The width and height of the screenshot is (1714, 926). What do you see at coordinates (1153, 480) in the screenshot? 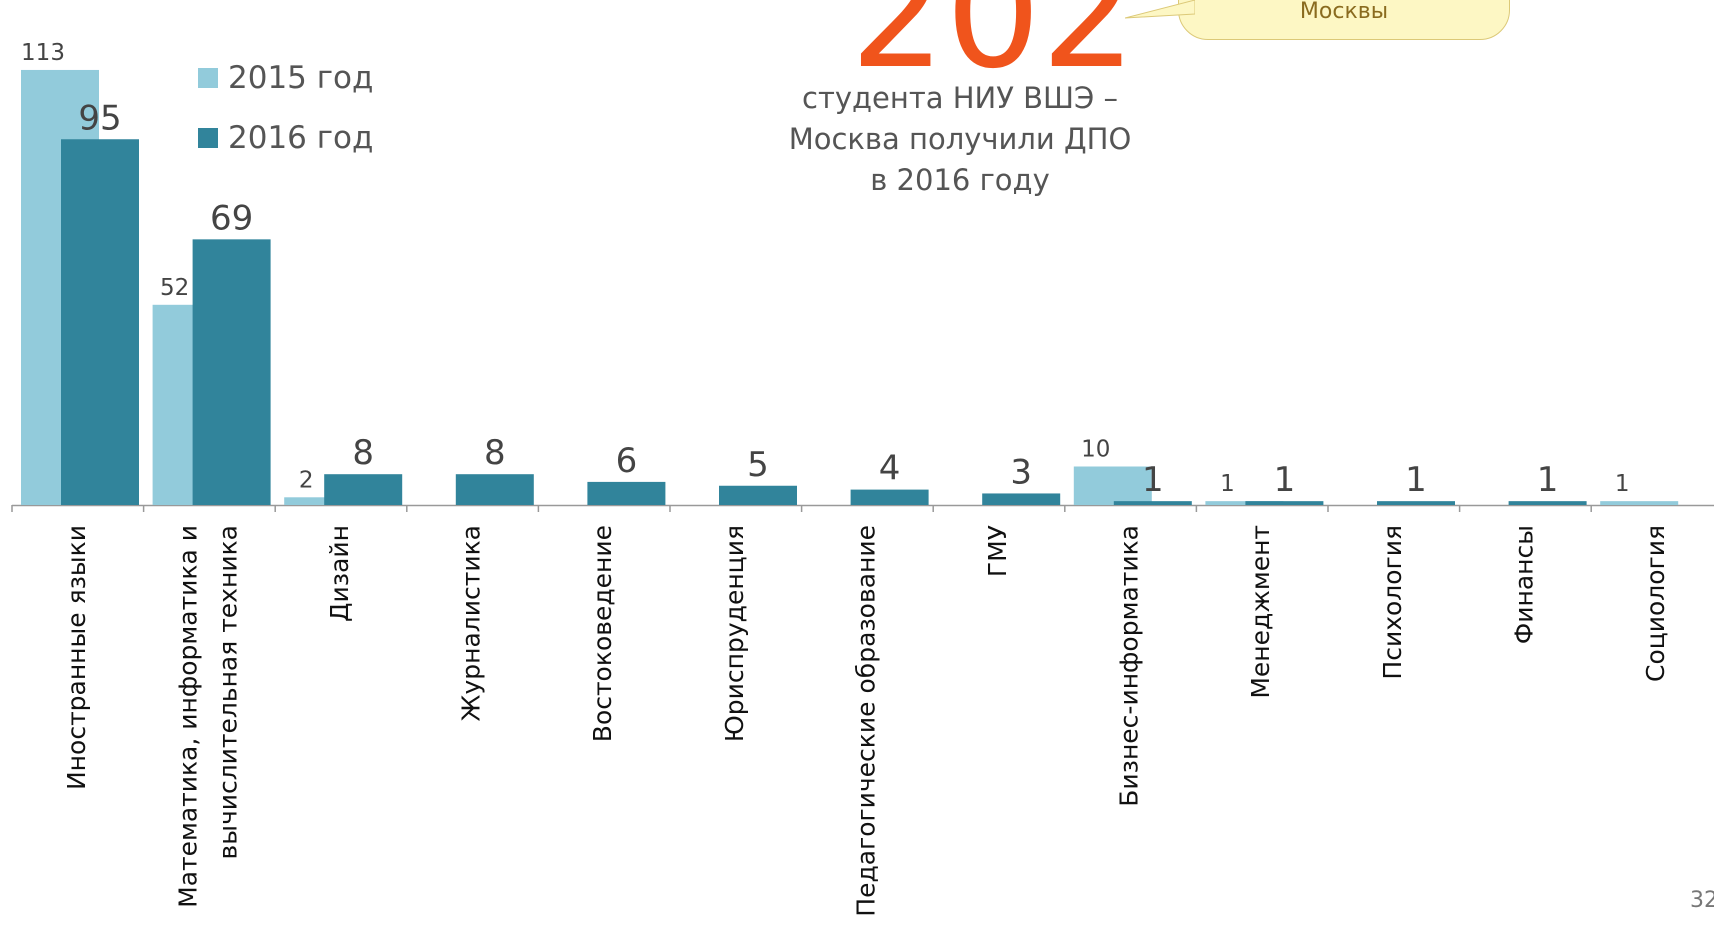
I see `data-label-2016-8: 1` at bounding box center [1153, 480].